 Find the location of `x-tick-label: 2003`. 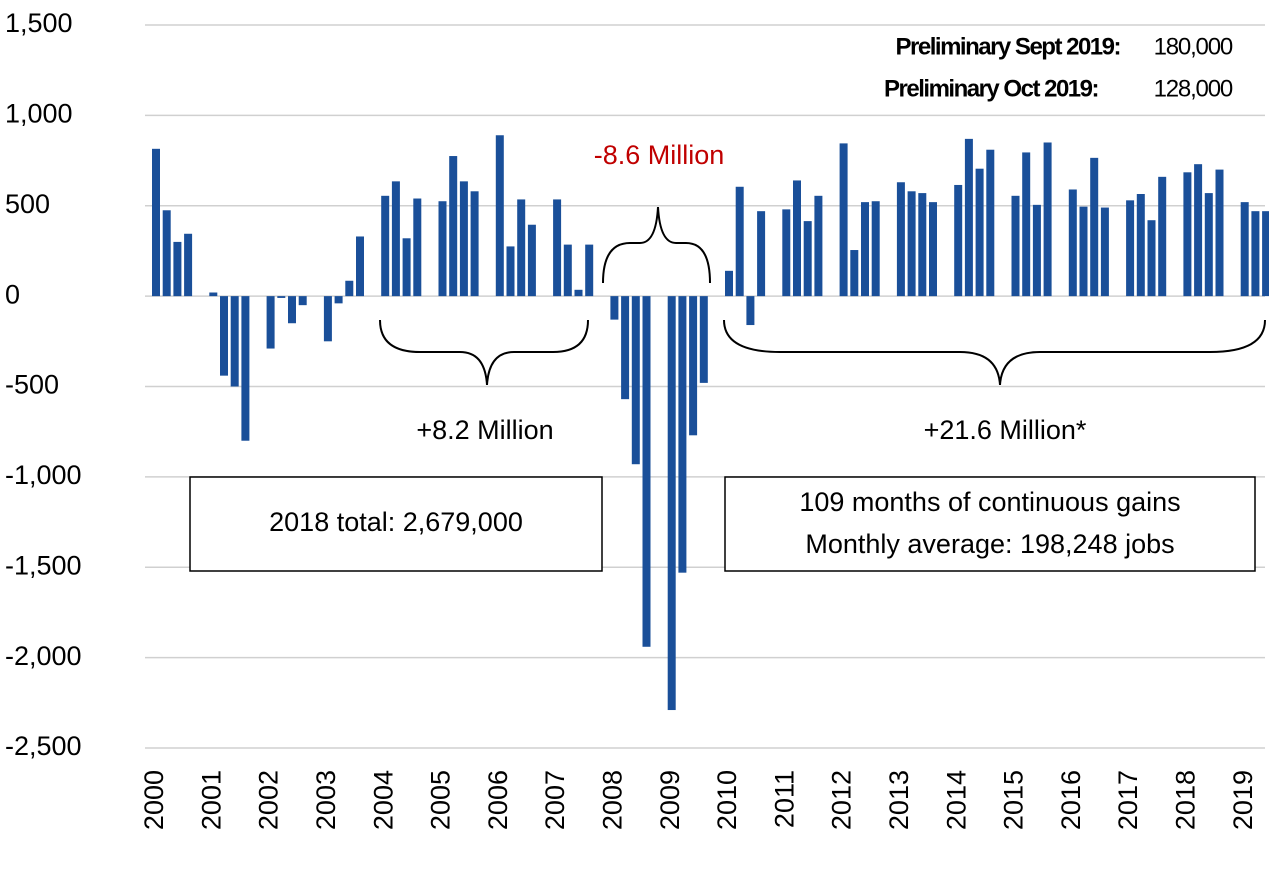

x-tick-label: 2003 is located at coordinates (326, 800).